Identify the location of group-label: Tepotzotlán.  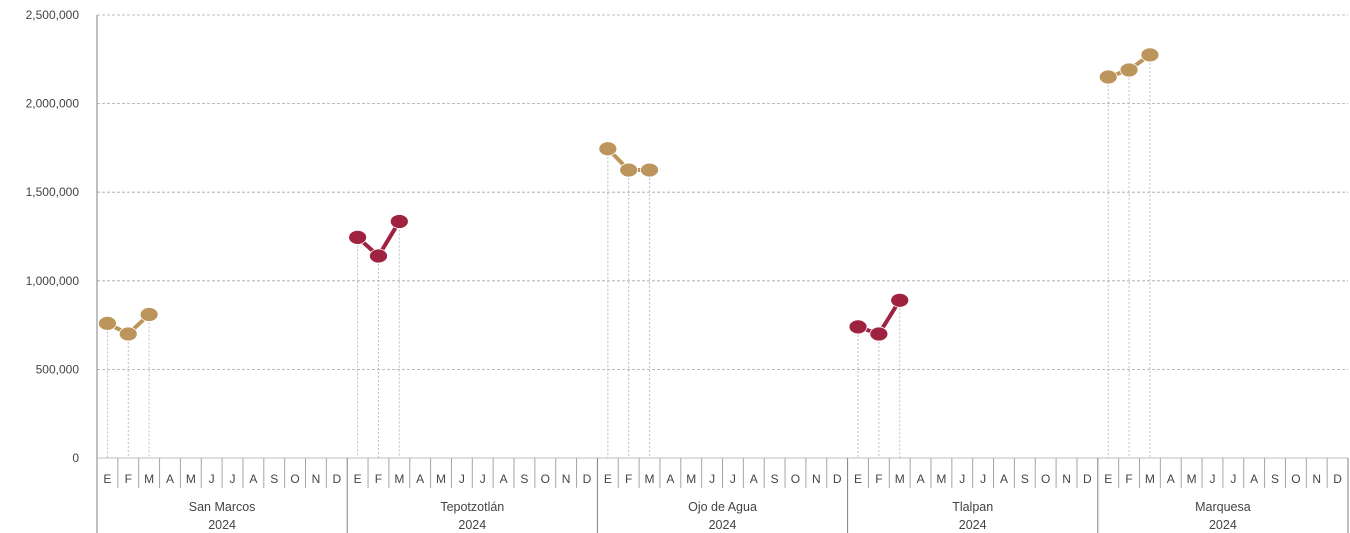
(472, 507).